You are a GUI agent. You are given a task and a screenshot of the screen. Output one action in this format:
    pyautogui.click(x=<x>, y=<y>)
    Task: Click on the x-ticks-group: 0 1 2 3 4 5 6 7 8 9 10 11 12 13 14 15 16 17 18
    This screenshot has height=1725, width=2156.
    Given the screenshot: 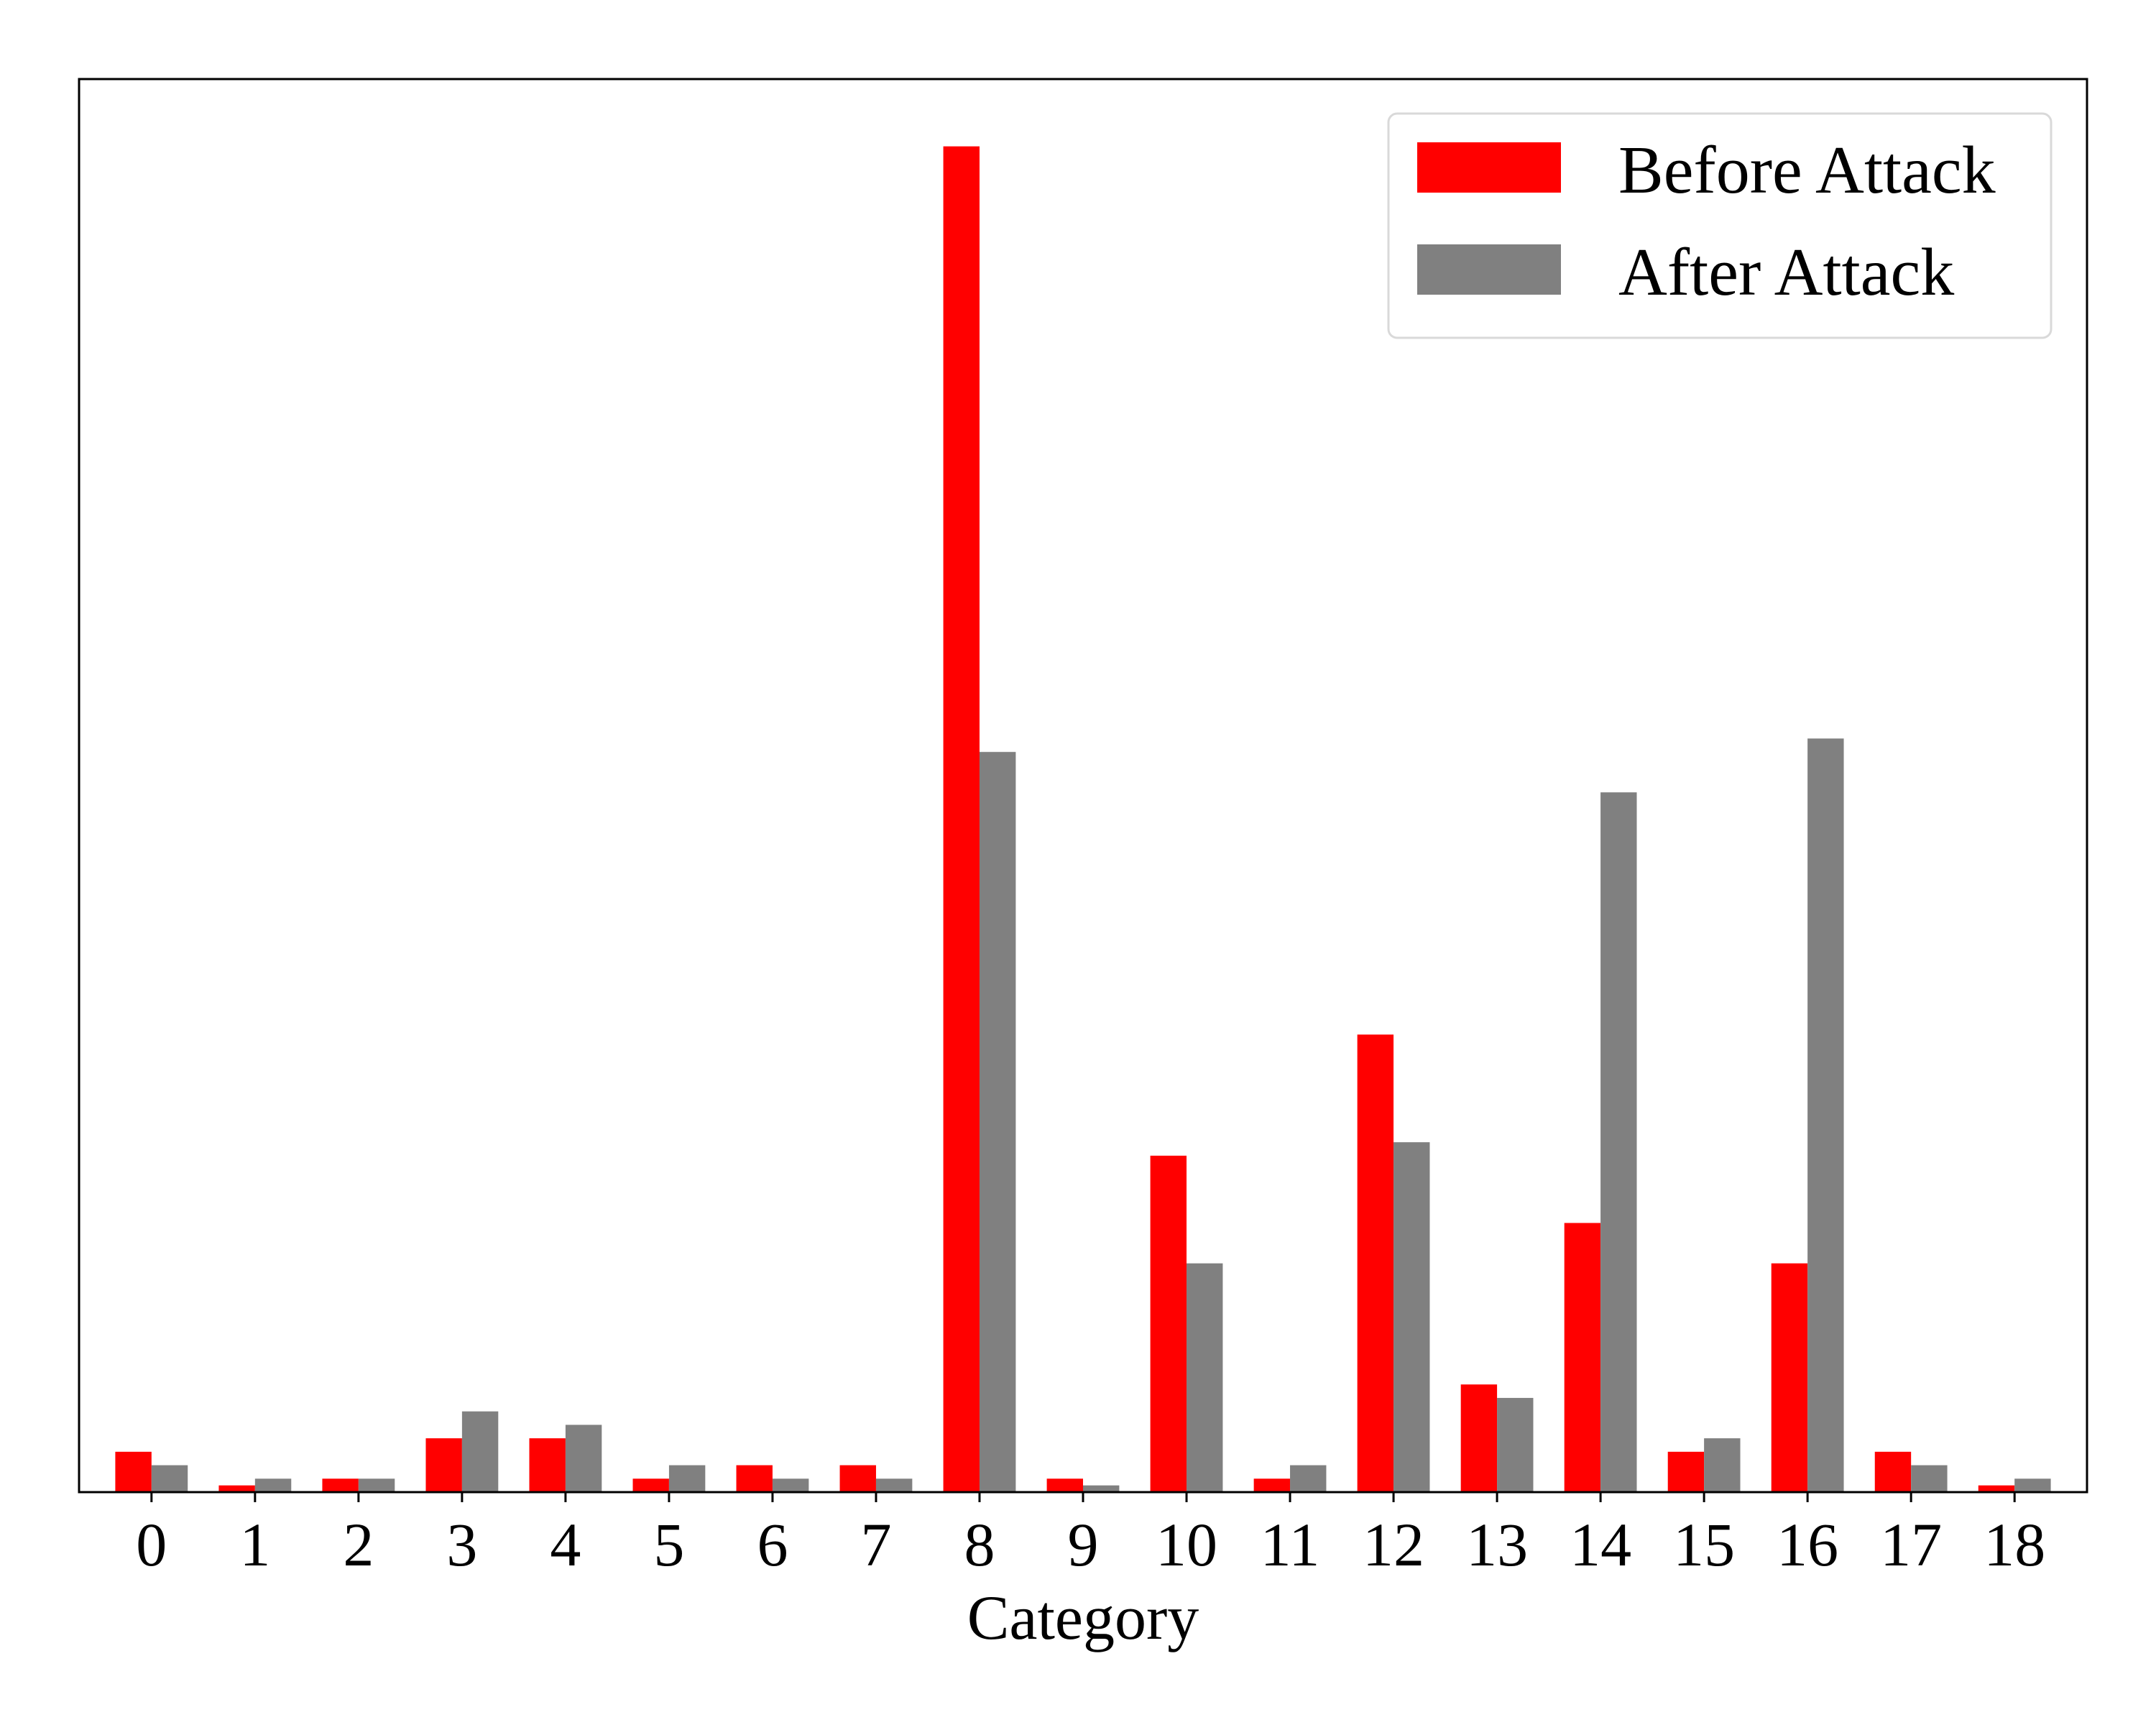 What is the action you would take?
    pyautogui.click(x=1090, y=1535)
    